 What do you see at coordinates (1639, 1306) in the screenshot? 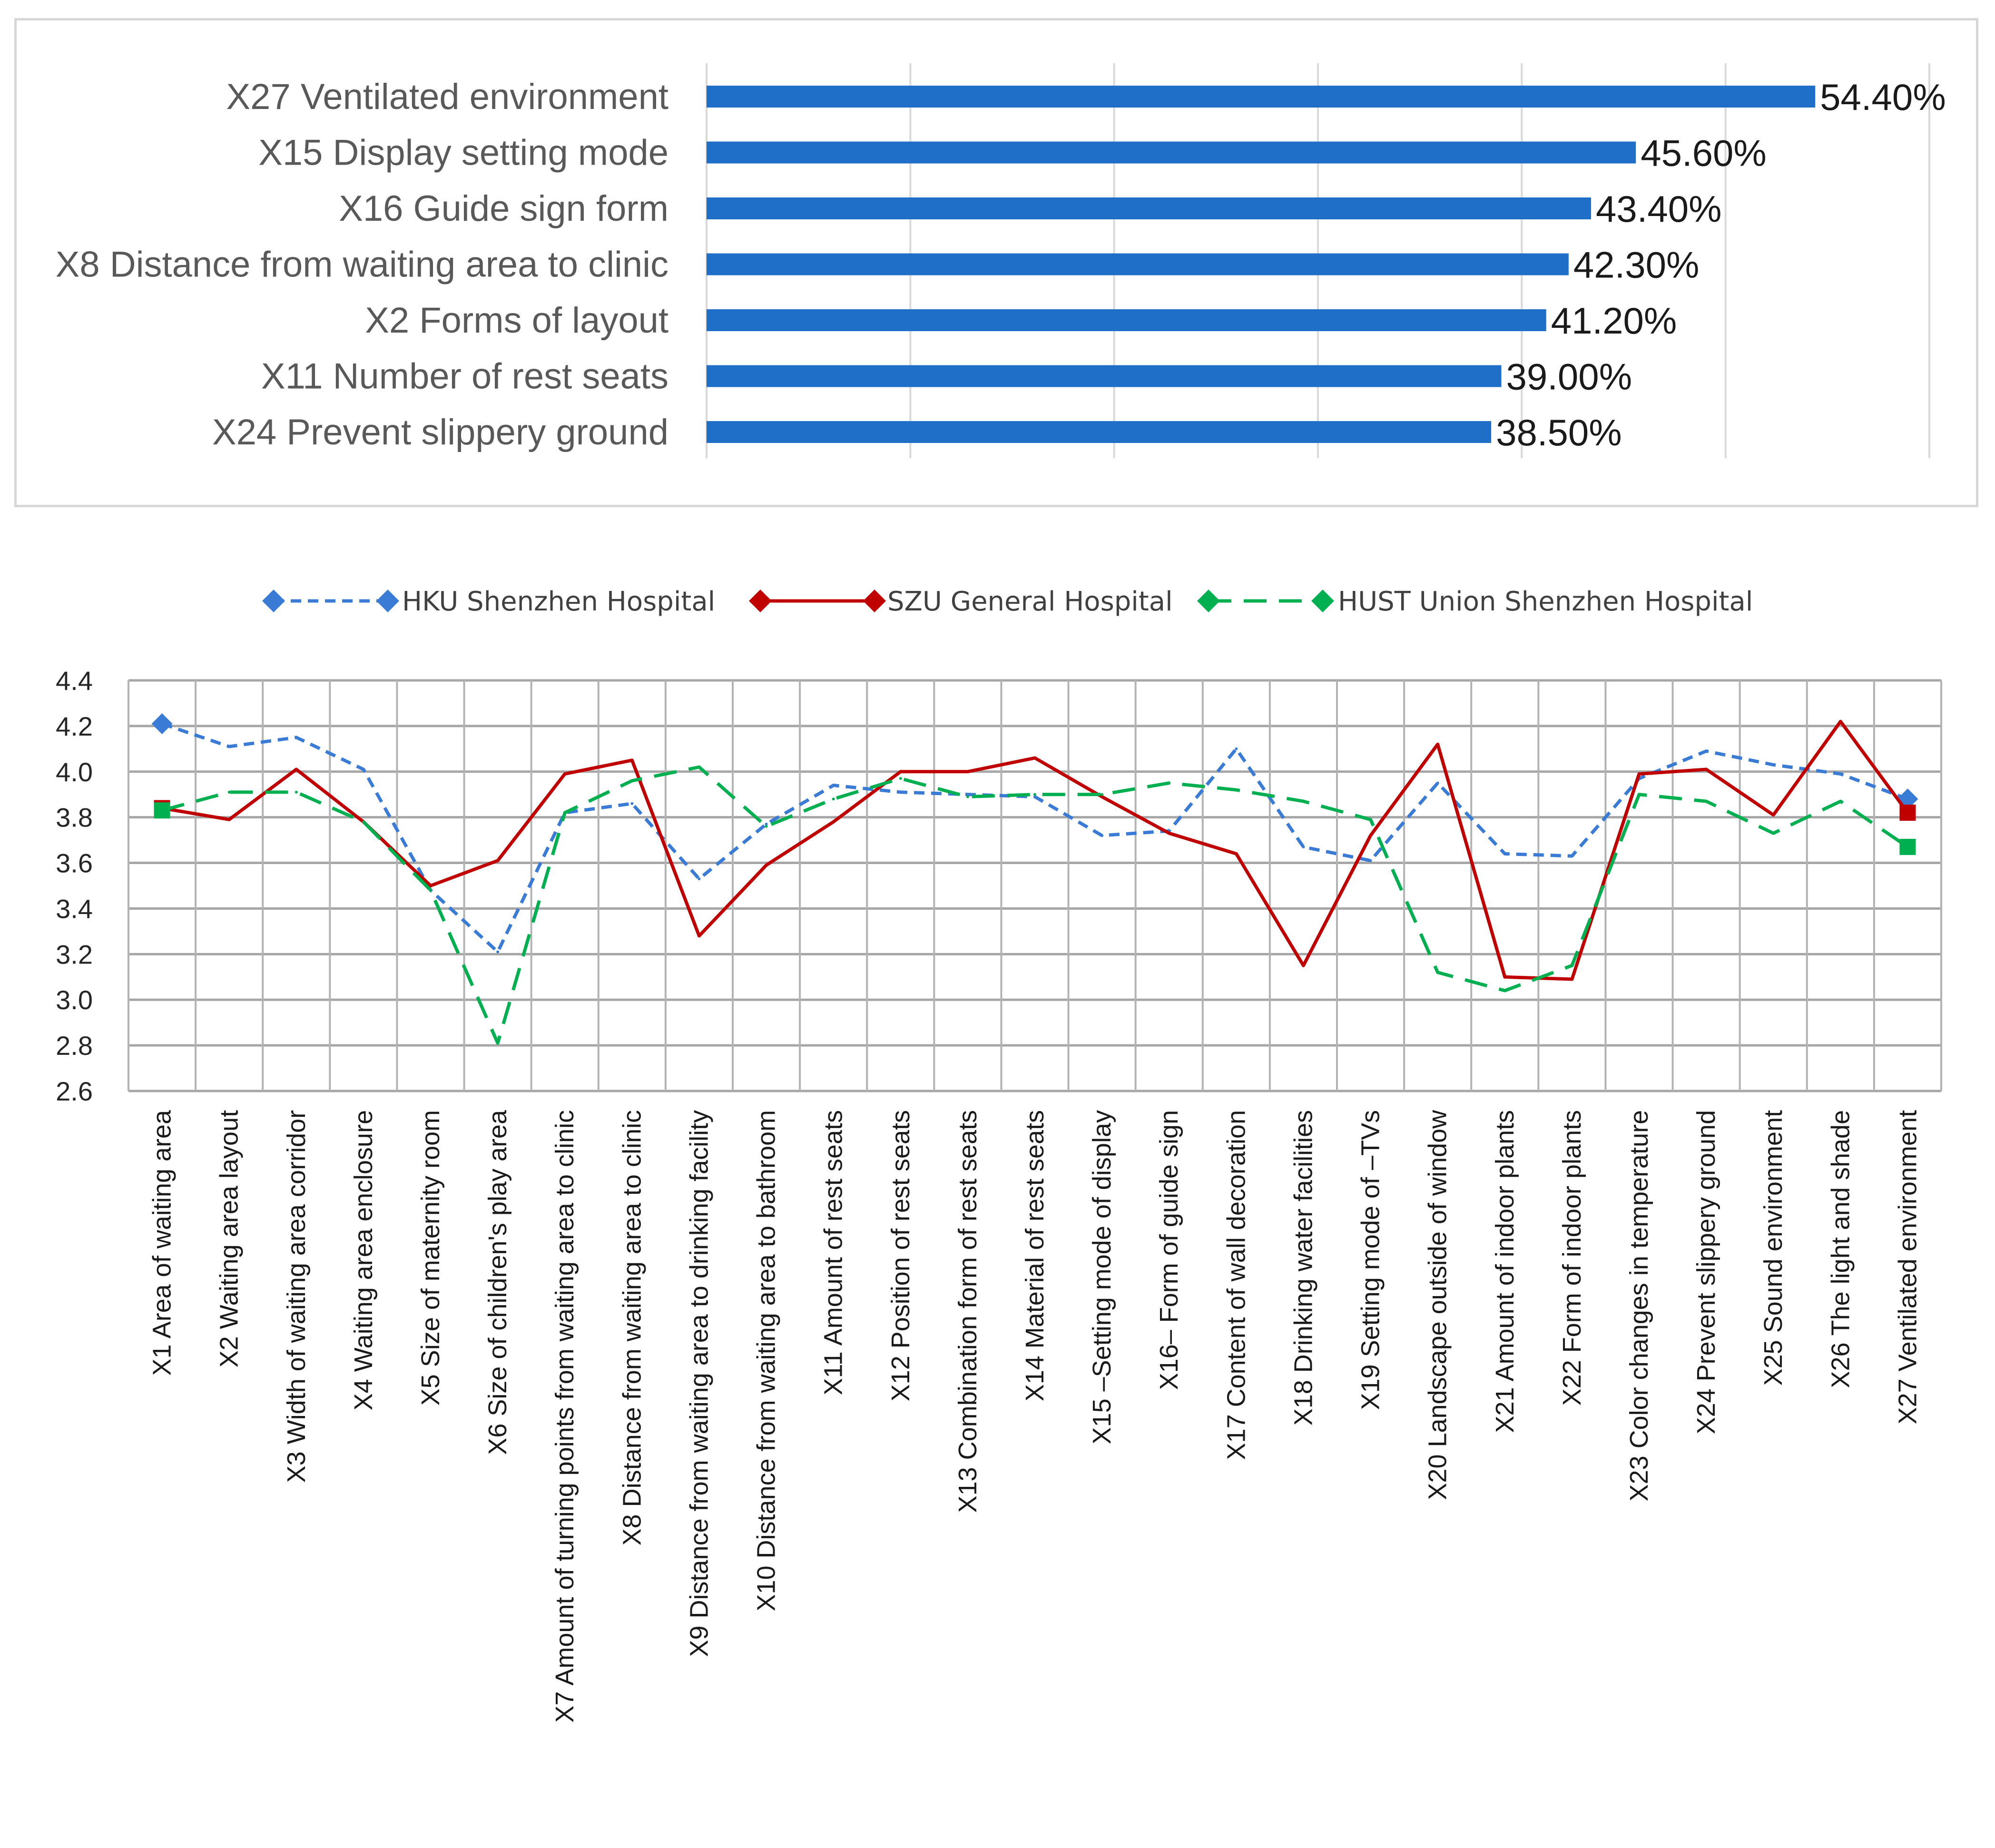
I see `x-category-label: X23 Color changes in temperature` at bounding box center [1639, 1306].